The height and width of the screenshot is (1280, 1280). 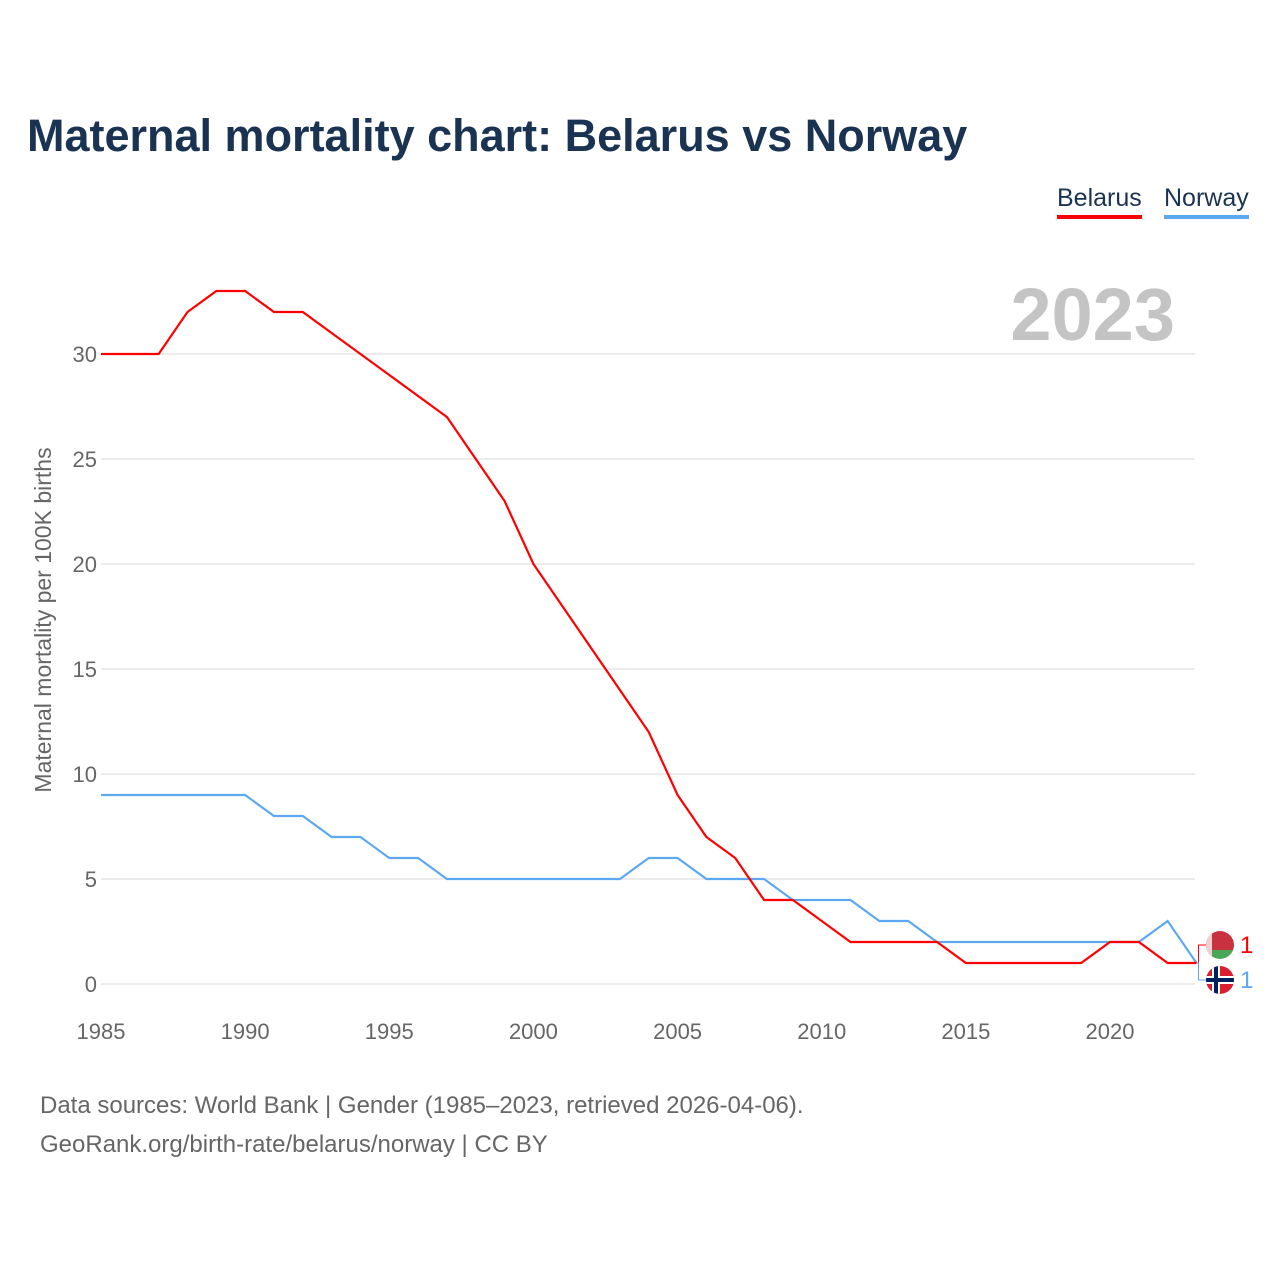 I want to click on x-tick-label: 1985, so click(x=101, y=1031).